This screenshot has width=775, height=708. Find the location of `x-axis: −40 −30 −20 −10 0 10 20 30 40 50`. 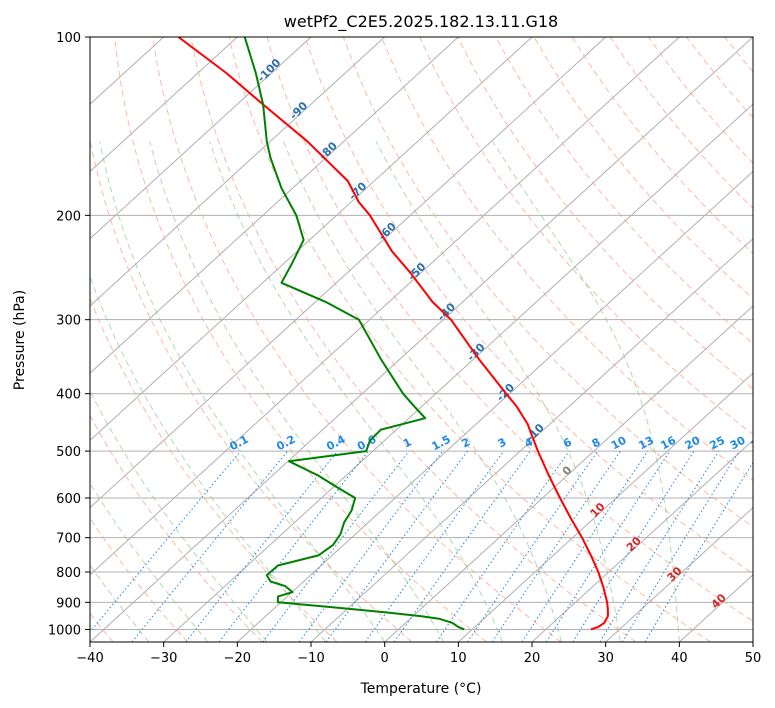

x-axis: −40 −30 −20 −10 0 10 20 30 40 50 is located at coordinates (418, 654).